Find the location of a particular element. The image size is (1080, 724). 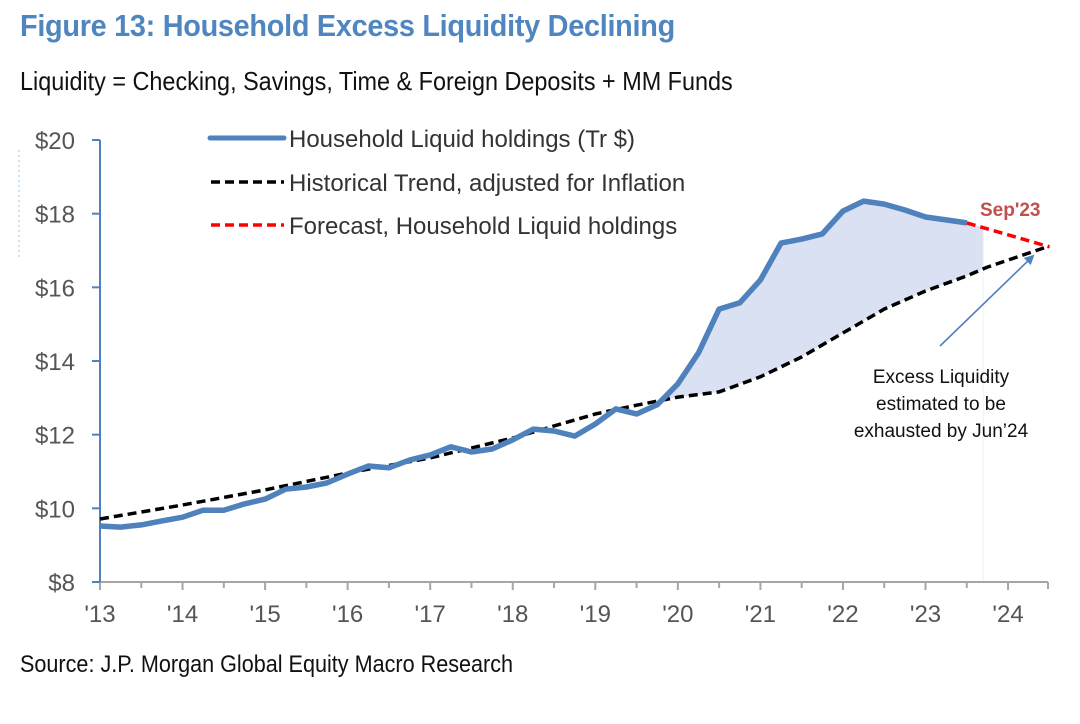

legend-label-trend: Historical Trend, adjusted for Inflation is located at coordinates (487, 183).